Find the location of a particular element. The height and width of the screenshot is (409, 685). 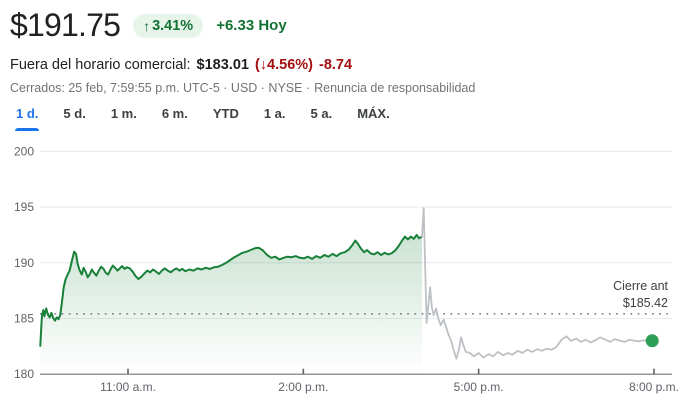

tab-label: 6 m. is located at coordinates (174, 113).